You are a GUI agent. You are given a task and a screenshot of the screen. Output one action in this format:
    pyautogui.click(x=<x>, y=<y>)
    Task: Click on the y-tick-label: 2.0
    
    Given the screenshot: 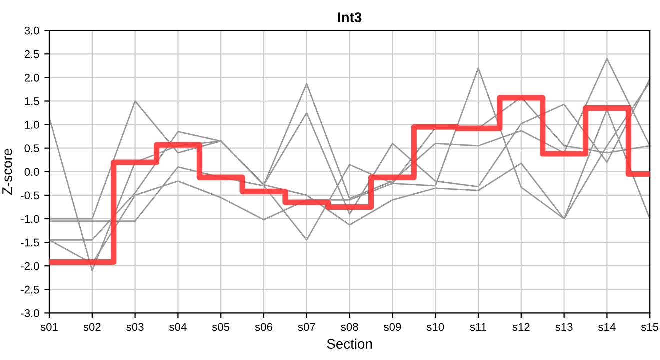 What is the action you would take?
    pyautogui.click(x=32, y=78)
    